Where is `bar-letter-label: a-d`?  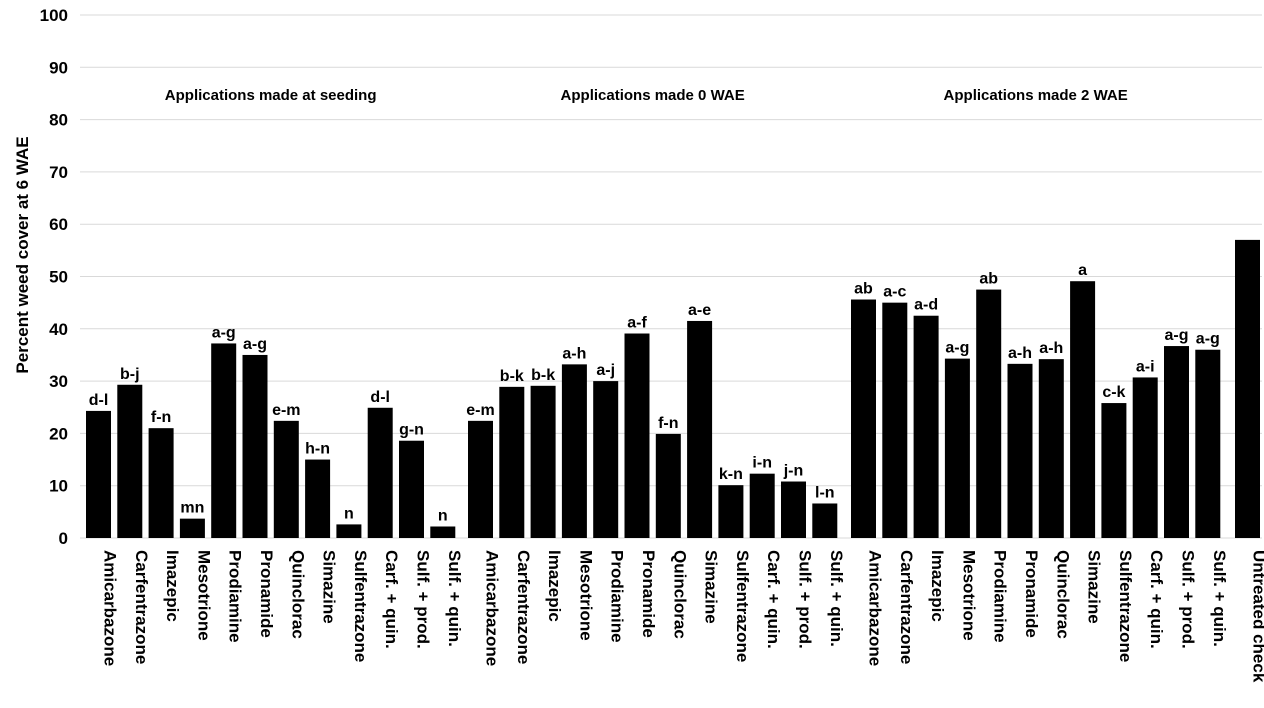
bar-letter-label: a-d is located at coordinates (926, 305).